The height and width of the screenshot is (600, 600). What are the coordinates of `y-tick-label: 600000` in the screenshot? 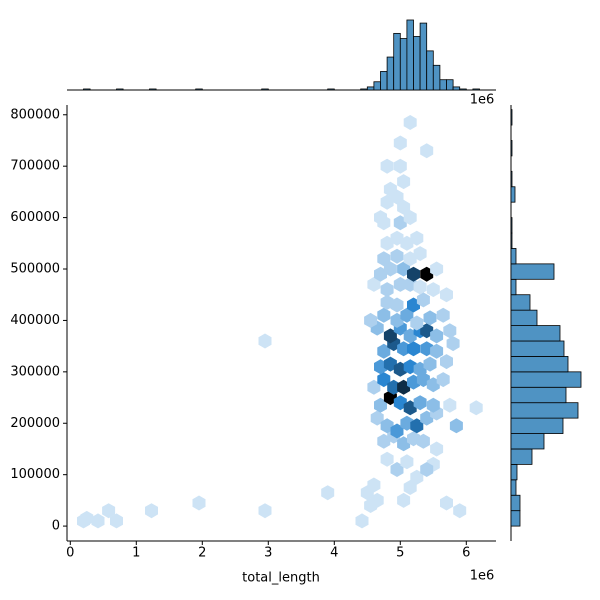 It's located at (35, 217).